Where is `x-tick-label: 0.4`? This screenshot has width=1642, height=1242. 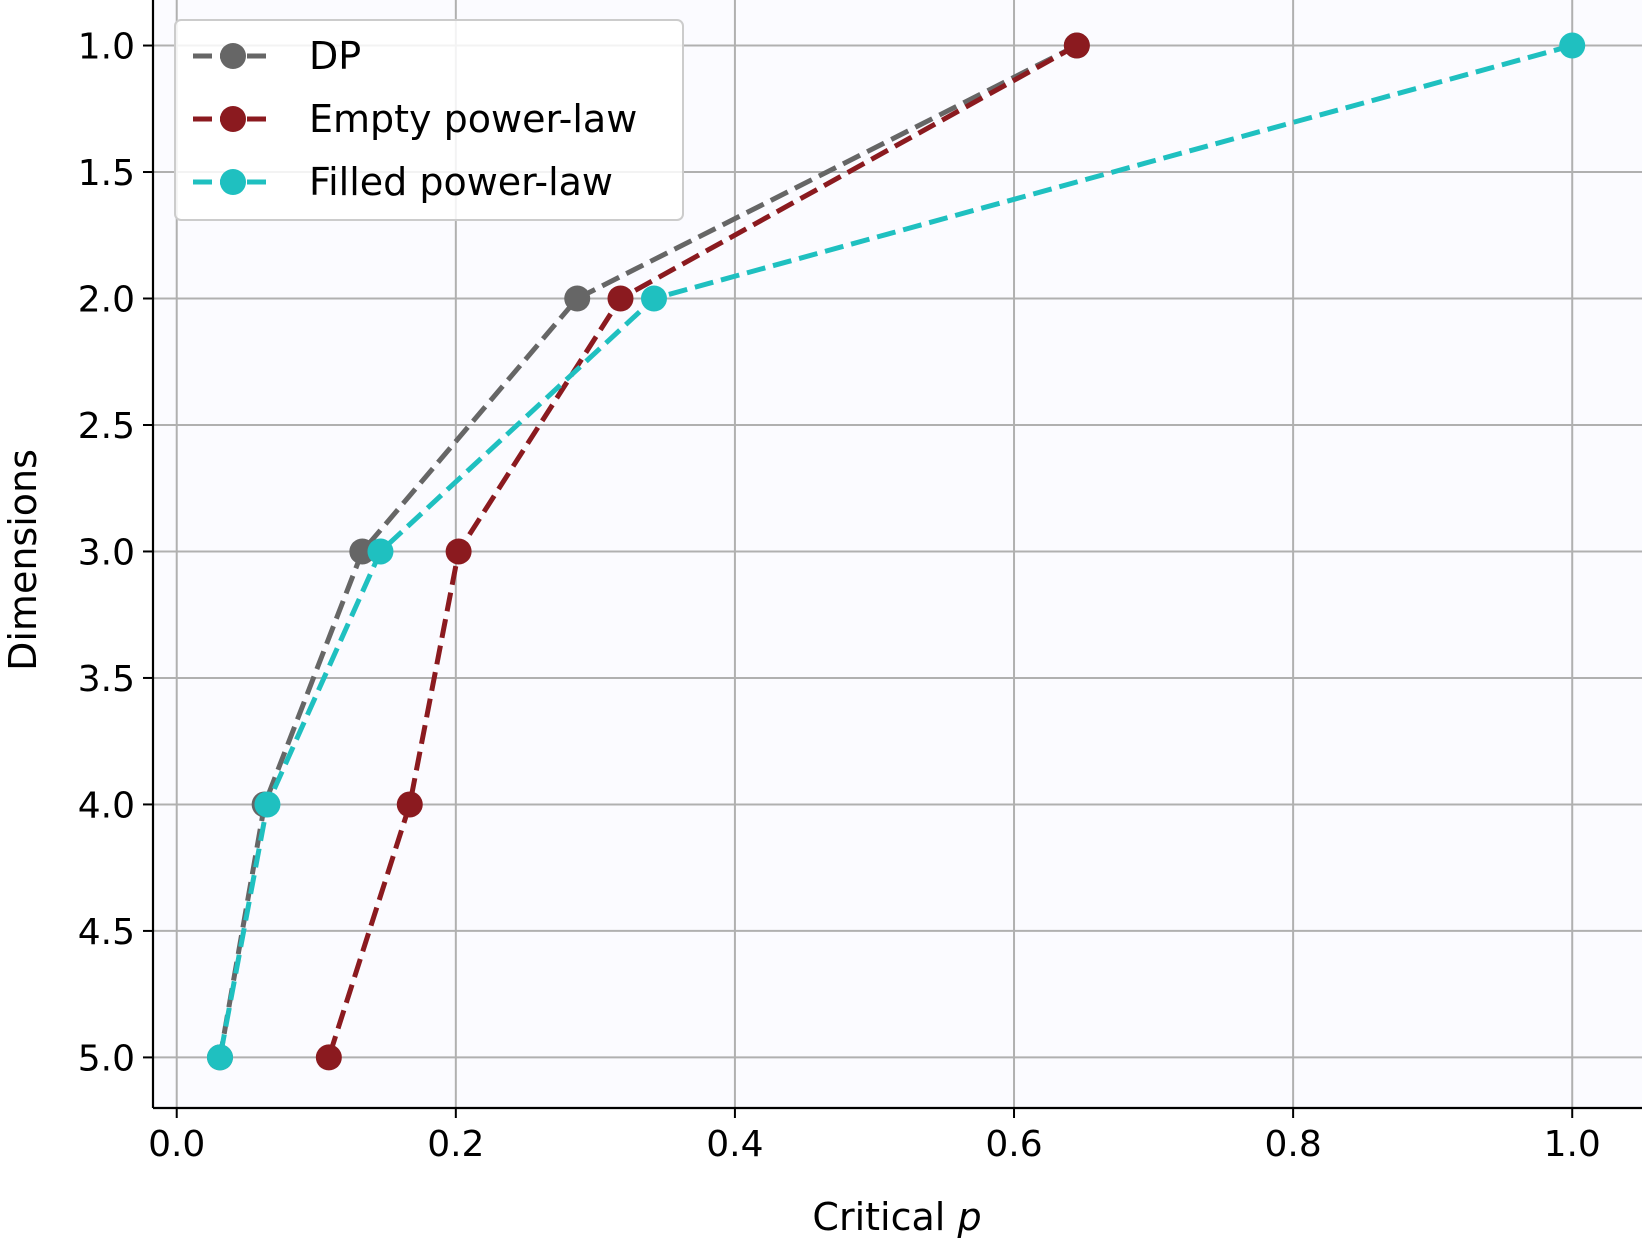
x-tick-label: 0.4 is located at coordinates (734, 1144).